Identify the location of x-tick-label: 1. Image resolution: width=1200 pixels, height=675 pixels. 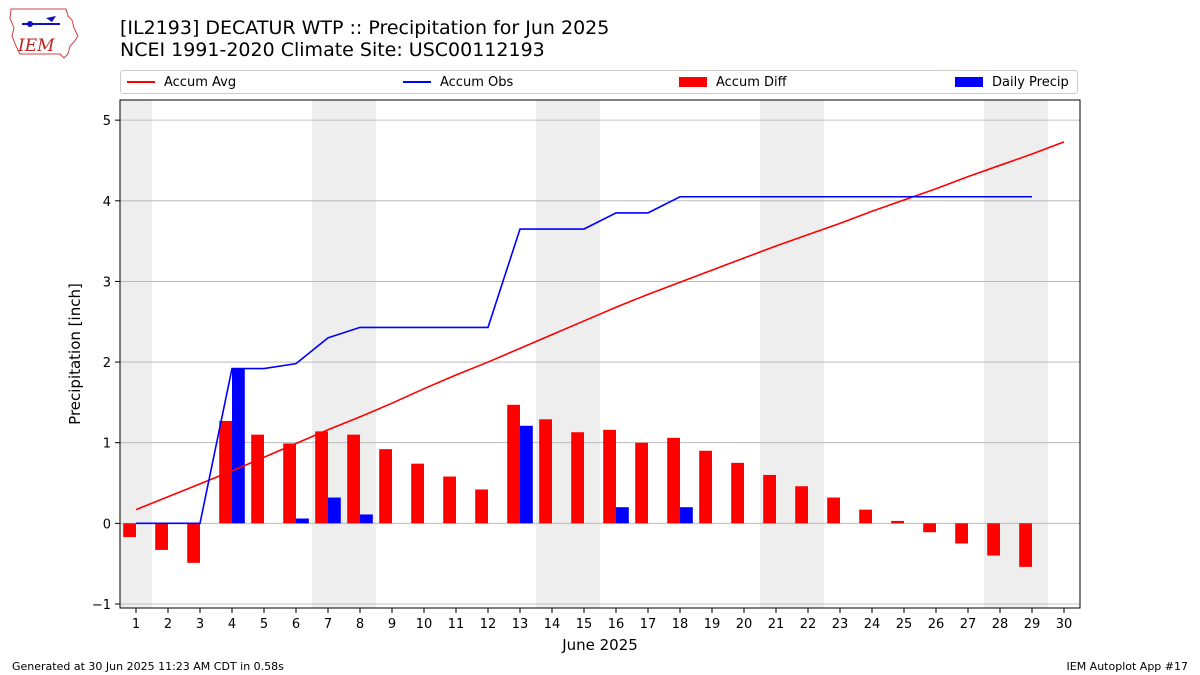
(136, 624).